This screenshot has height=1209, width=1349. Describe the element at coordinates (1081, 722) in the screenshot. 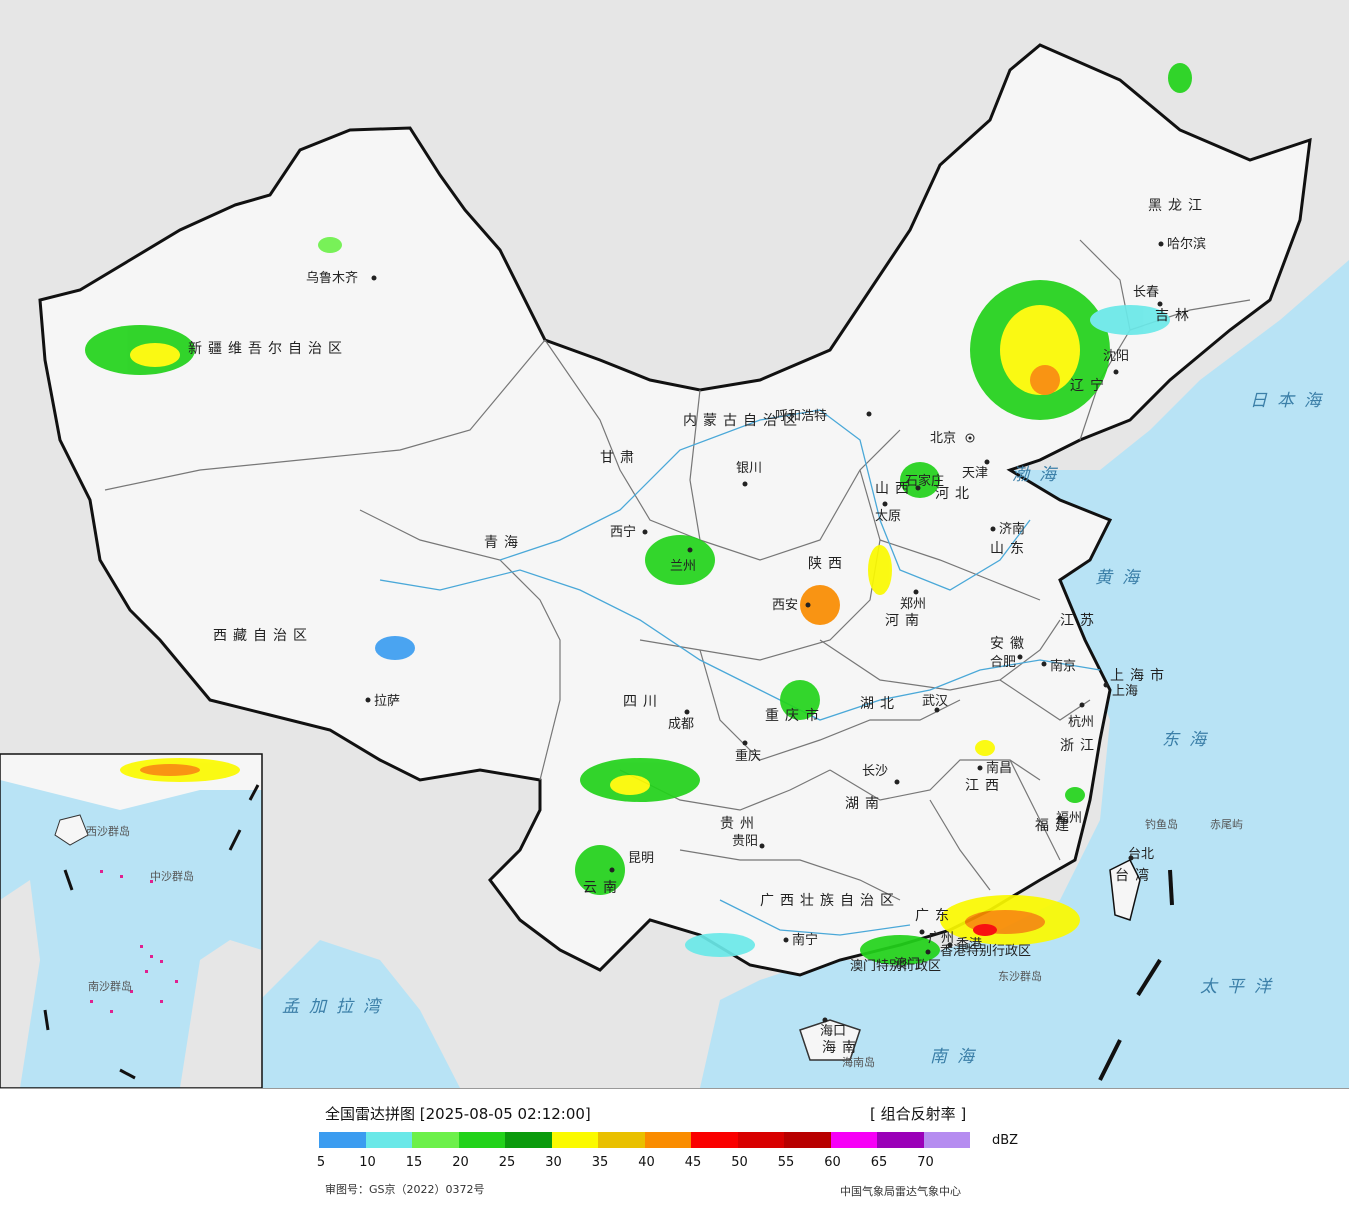

I see `svg-text: 杭州` at that location.